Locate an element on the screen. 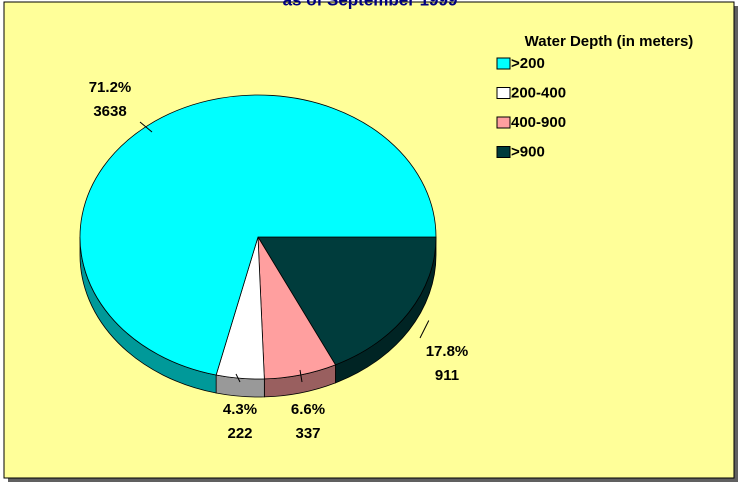  legend-label: 200-400 is located at coordinates (538, 92).